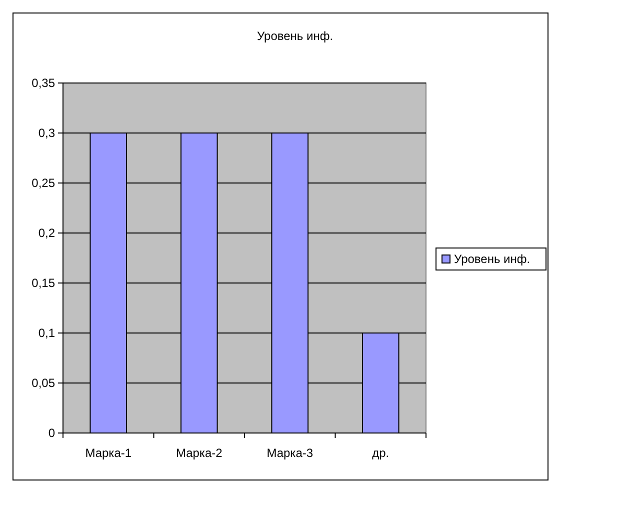 This screenshot has width=640, height=512. I want to click on x-tick-label: Марка-2, so click(199, 453).